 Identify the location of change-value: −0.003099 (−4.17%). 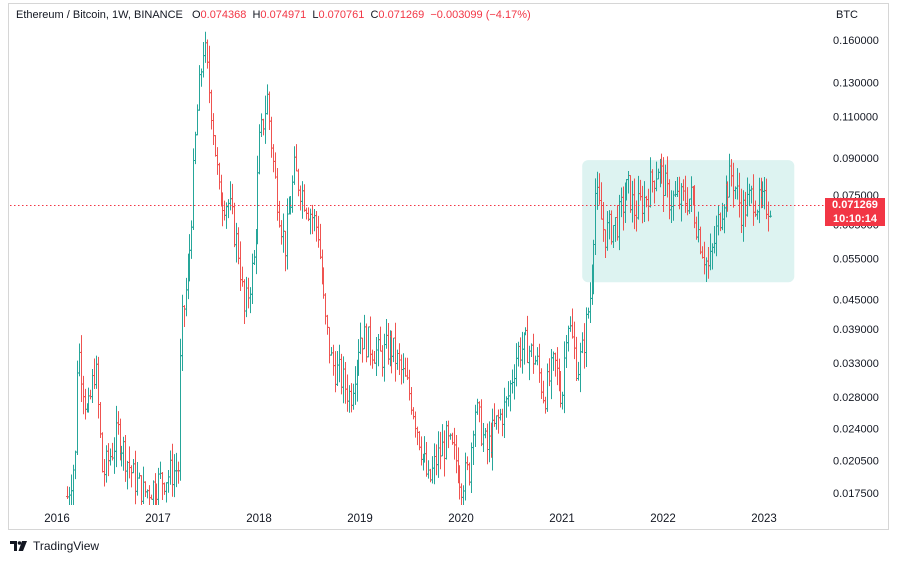
(480, 15).